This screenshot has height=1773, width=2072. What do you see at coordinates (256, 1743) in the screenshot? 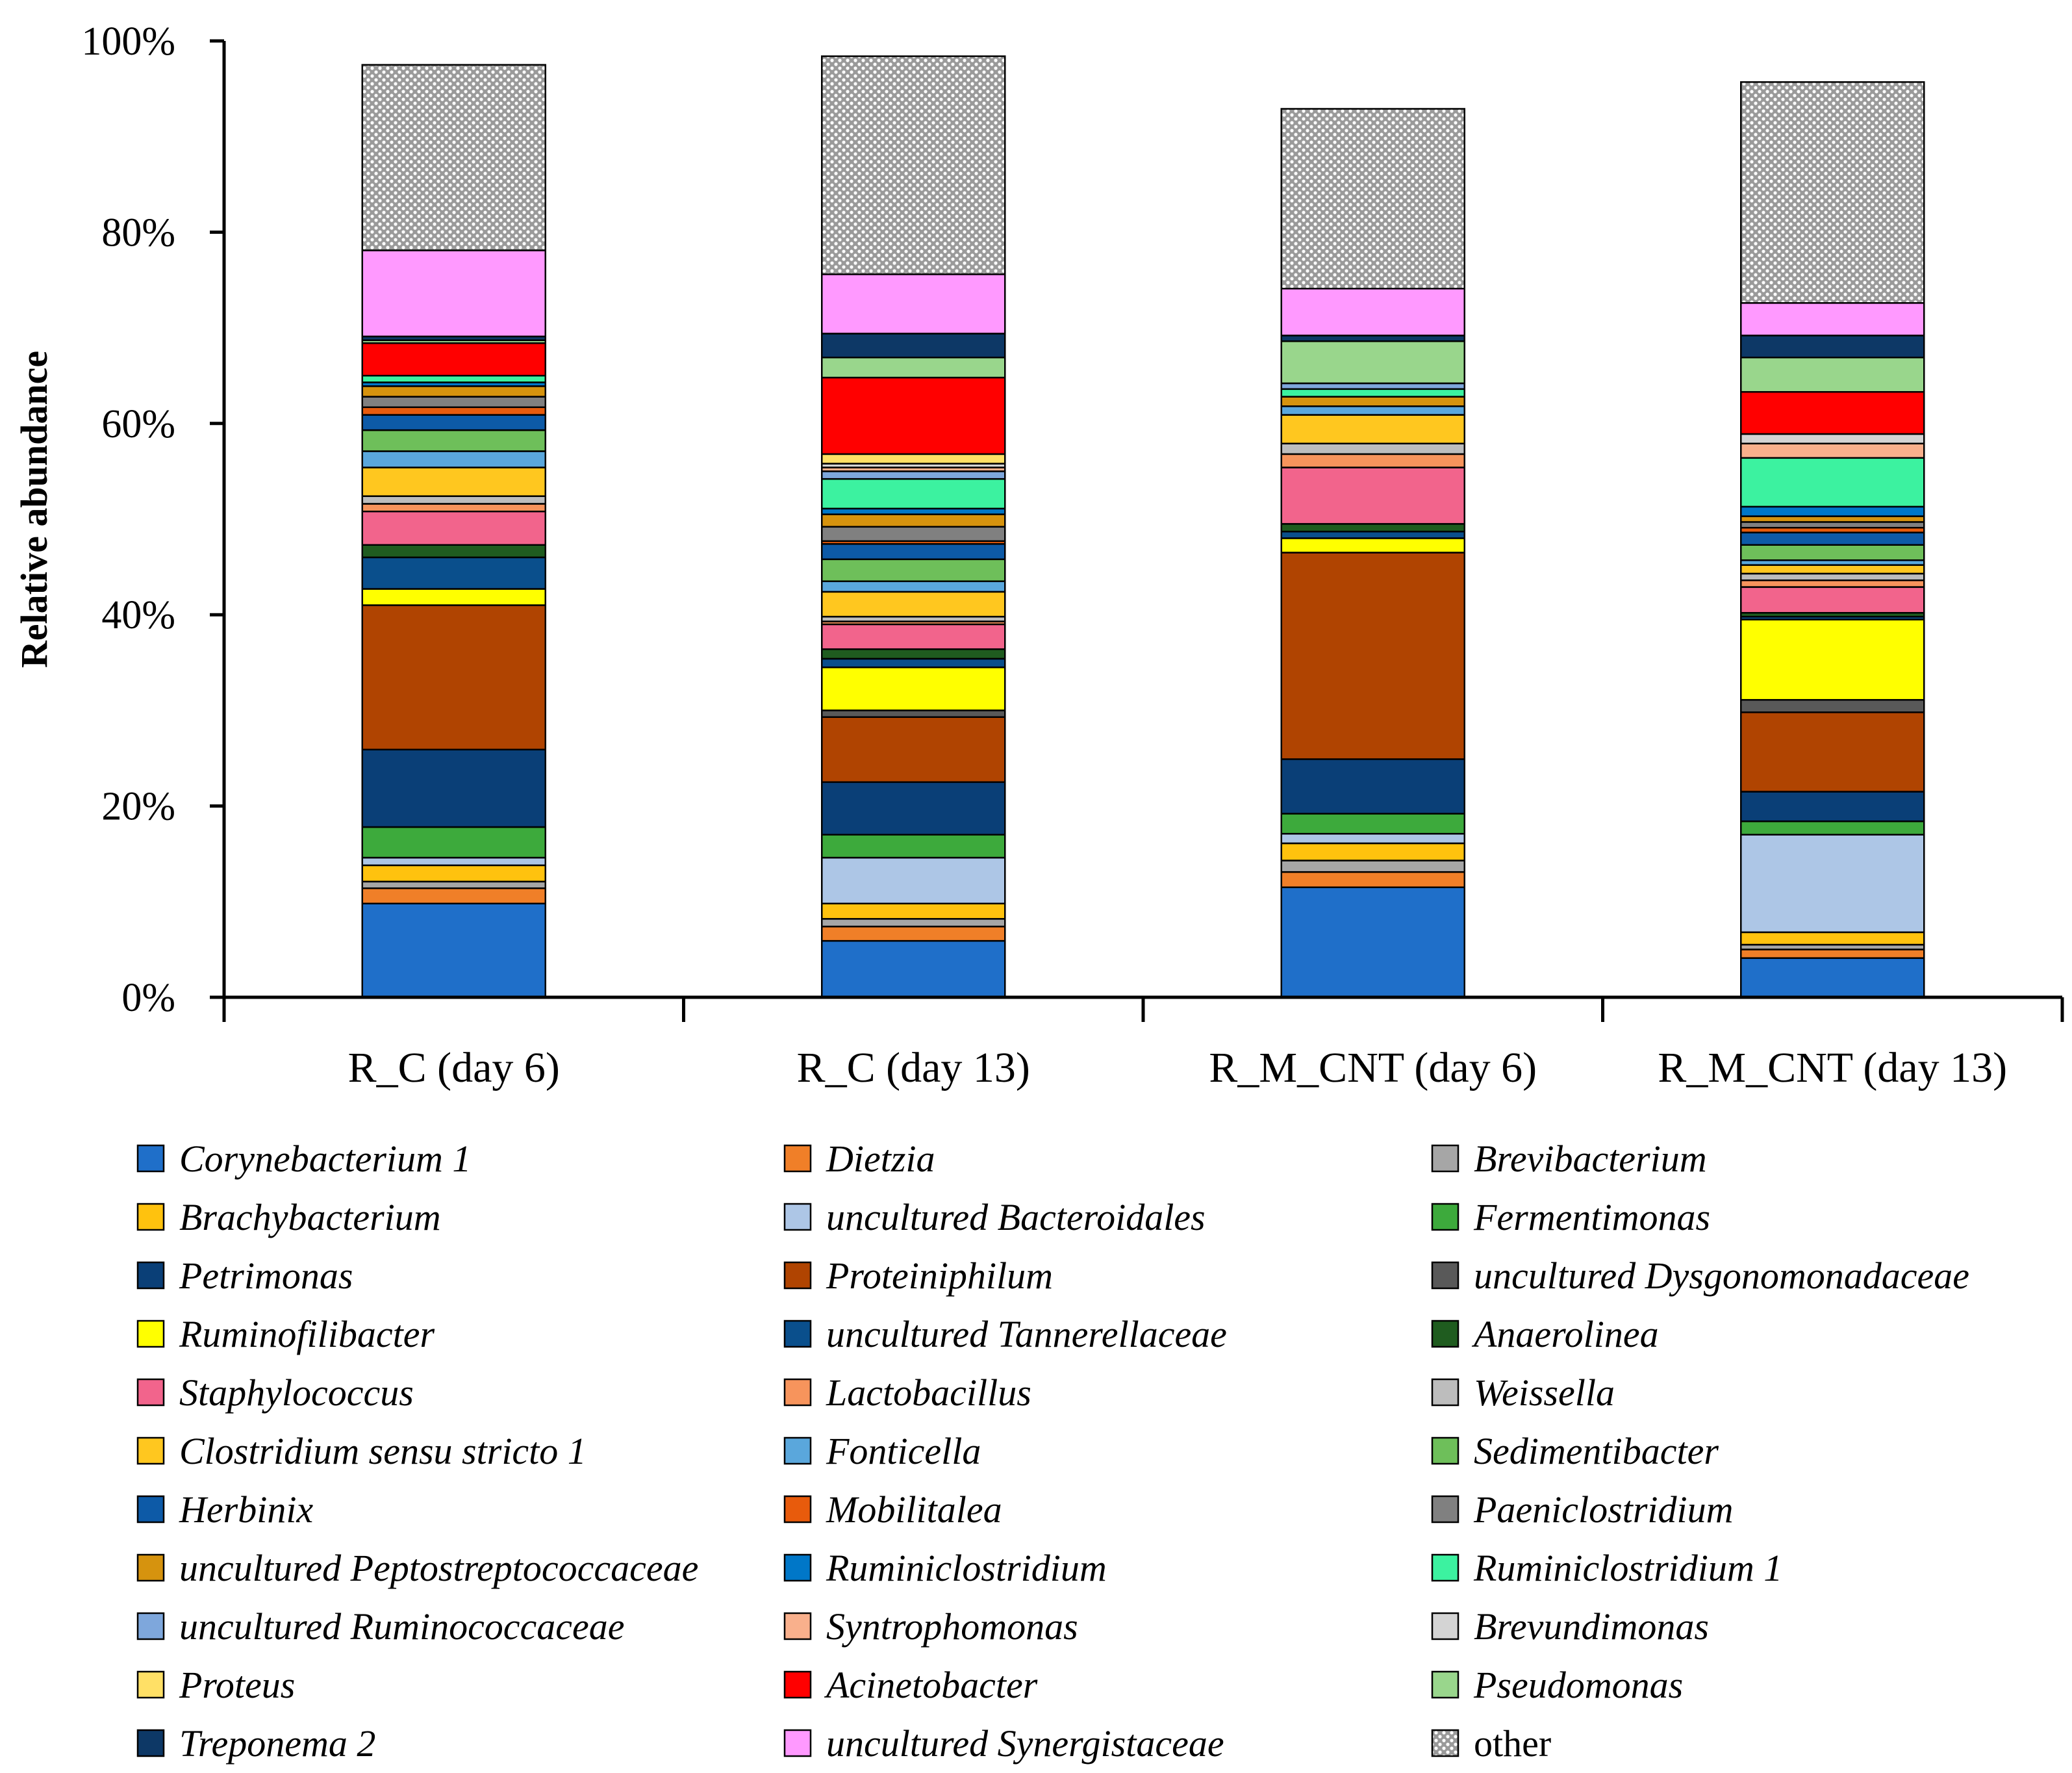
I see `legend-item-treponema-2: Treponema 2` at bounding box center [256, 1743].